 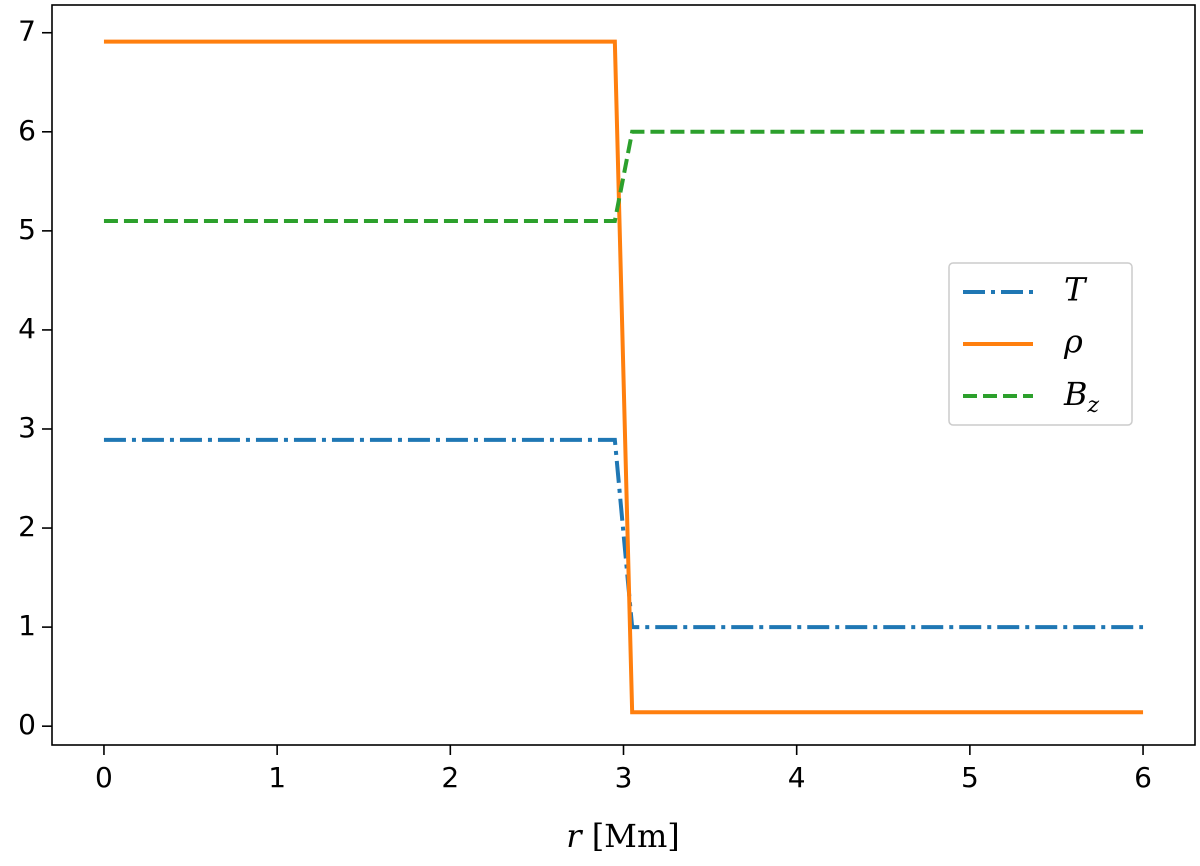 What do you see at coordinates (797, 777) in the screenshot?
I see `x-tick-label: 4` at bounding box center [797, 777].